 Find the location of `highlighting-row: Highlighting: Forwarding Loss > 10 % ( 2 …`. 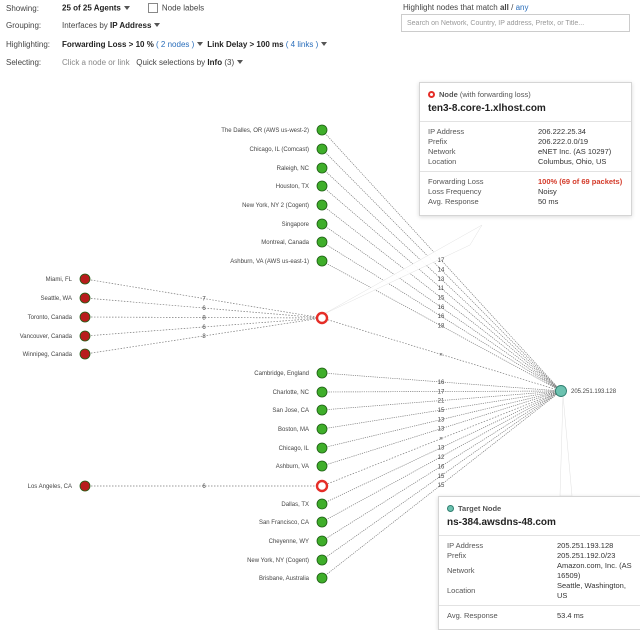

highlighting-row: Highlighting: Forwarding Loss > 10 % ( 2 … is located at coordinates (168, 44).